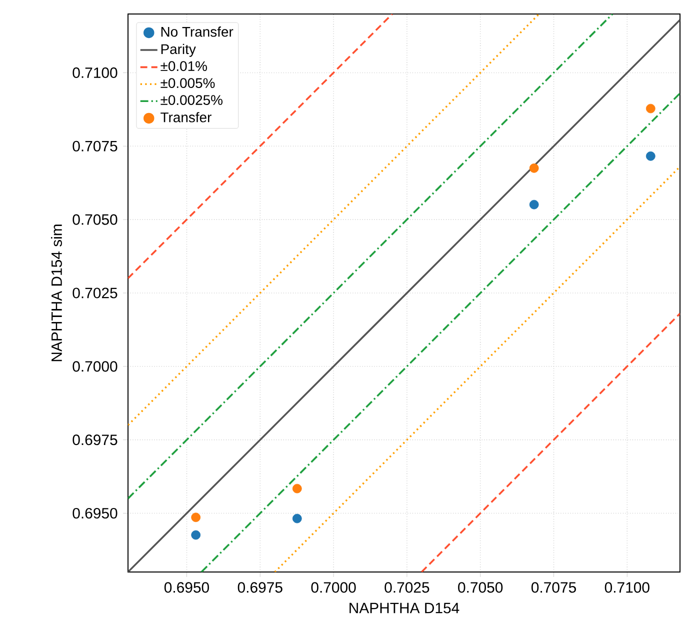 This screenshot has height=636, width=682. I want to click on x-axis-title: NAPHTHA D154, so click(405, 608).